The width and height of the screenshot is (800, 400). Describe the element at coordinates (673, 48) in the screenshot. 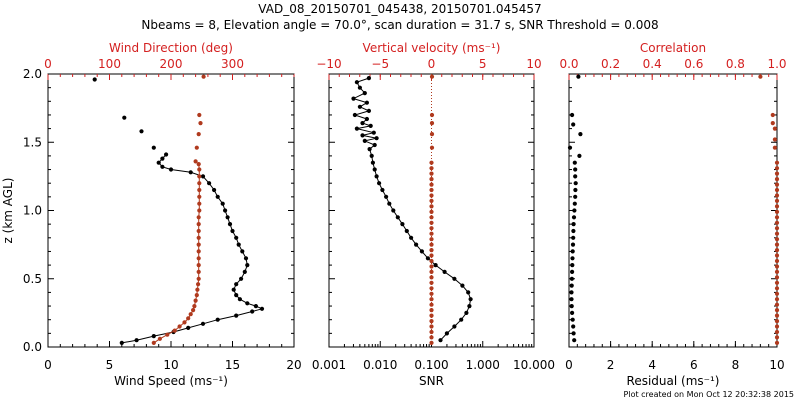

I see `top-axis-label: Correlation` at that location.